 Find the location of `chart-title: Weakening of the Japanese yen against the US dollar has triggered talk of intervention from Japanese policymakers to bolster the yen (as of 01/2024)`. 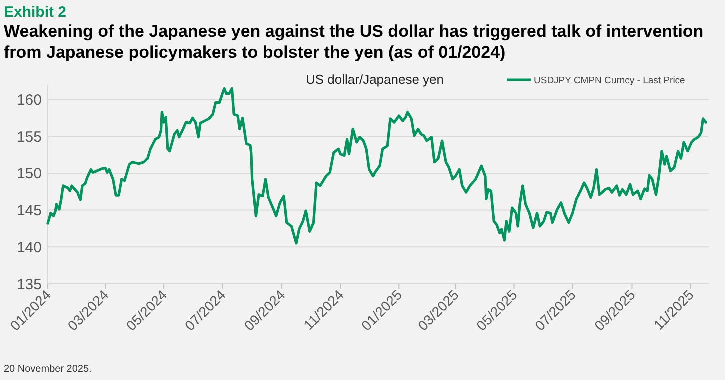

chart-title: Weakening of the Japanese yen against the US dollar has triggered talk of intervention from Japanese policymakers to bolster the yen (as of 01/2024) is located at coordinates (354, 42).